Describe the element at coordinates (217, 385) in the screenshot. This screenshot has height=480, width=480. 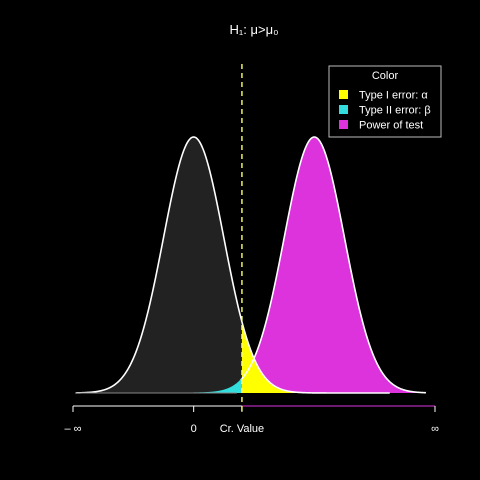
I see `type-ii-error-region` at that location.